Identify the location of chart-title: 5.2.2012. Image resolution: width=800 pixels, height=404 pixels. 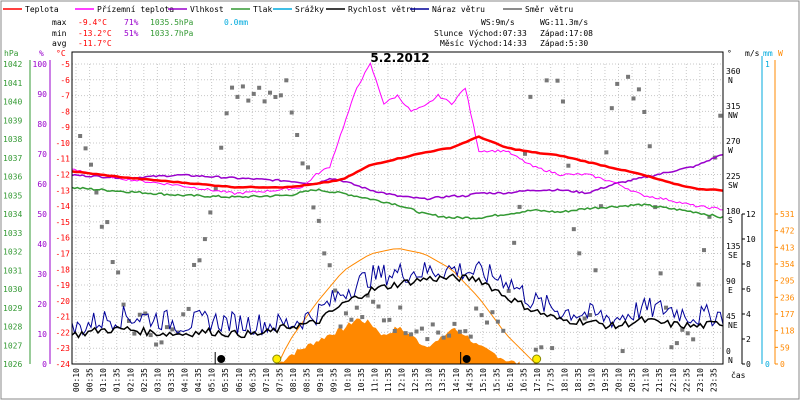
(399, 58).